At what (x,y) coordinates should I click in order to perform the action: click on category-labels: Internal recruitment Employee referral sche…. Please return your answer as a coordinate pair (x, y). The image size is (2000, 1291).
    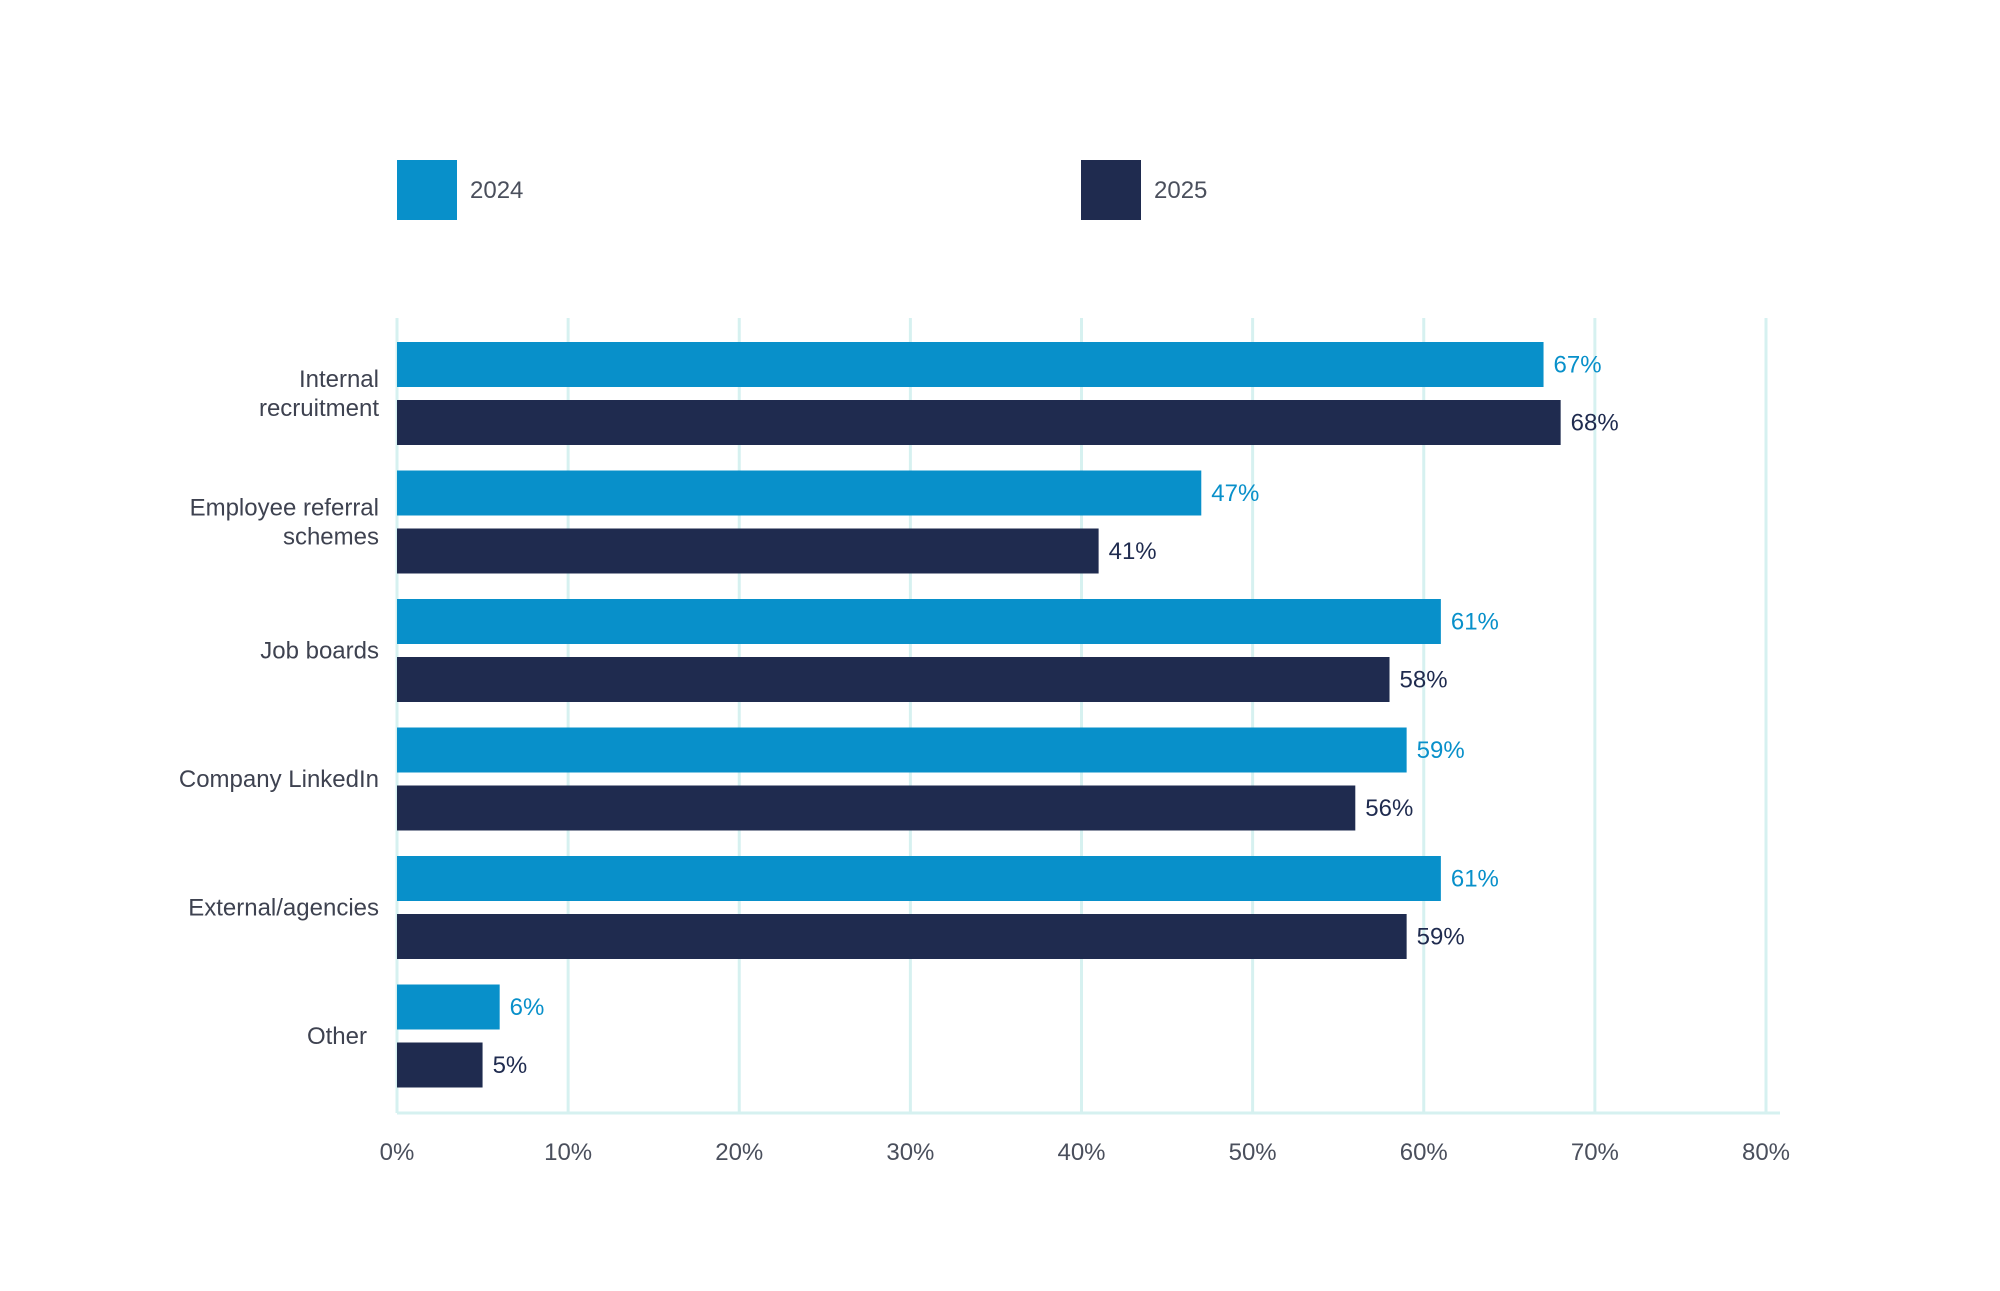
    Looking at the image, I should click on (279, 708).